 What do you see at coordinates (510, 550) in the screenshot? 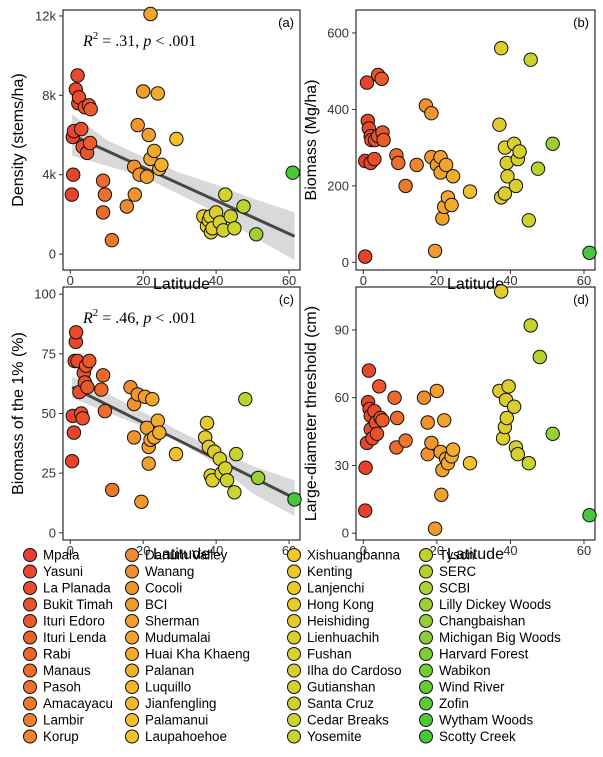
I see `x-tick-label: 40` at bounding box center [510, 550].